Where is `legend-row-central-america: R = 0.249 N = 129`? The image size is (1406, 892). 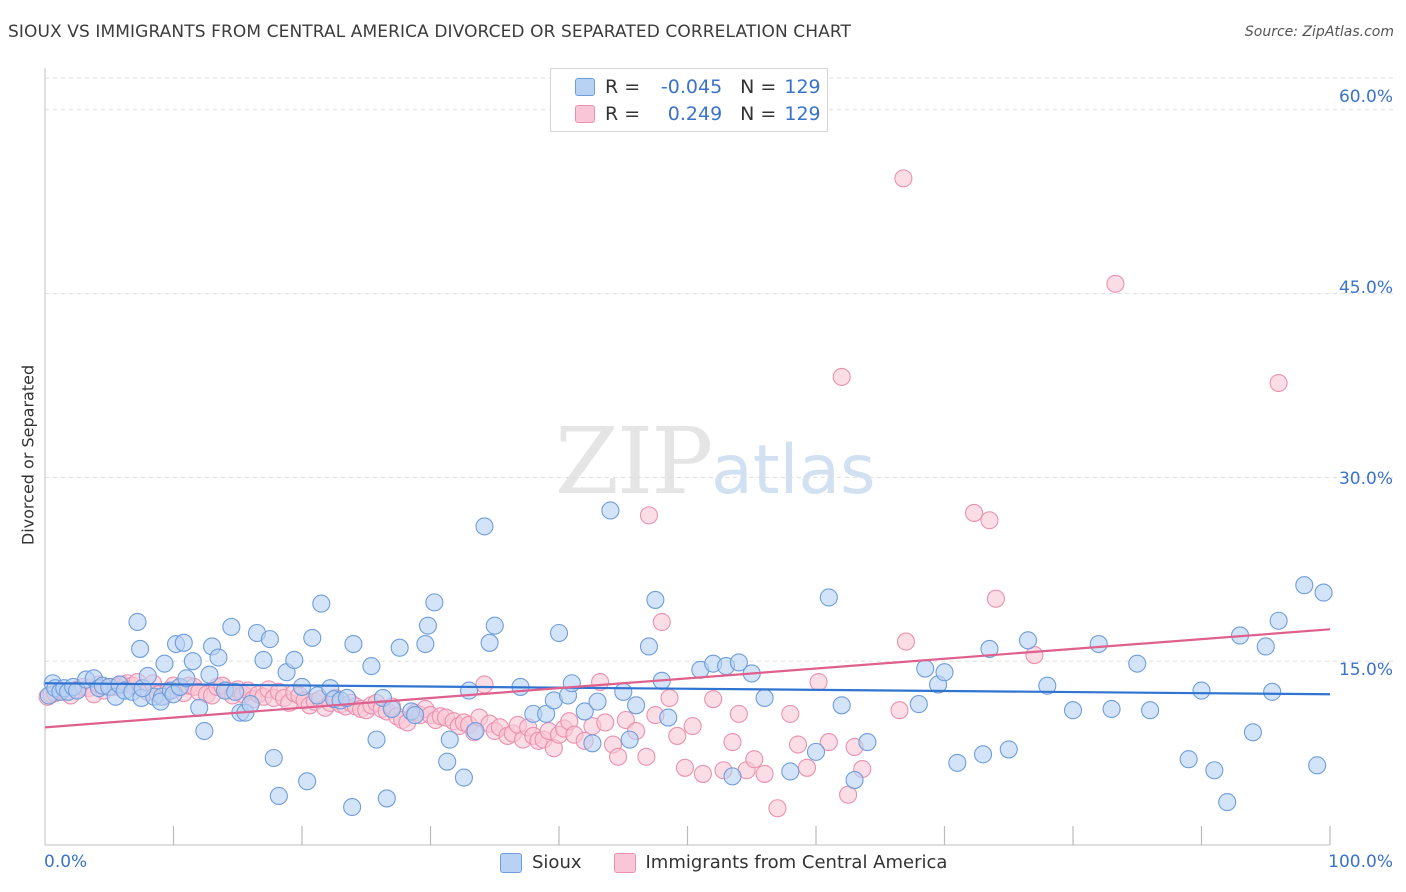 legend-row-central-america: R = 0.249 N = 129 is located at coordinates (698, 114).